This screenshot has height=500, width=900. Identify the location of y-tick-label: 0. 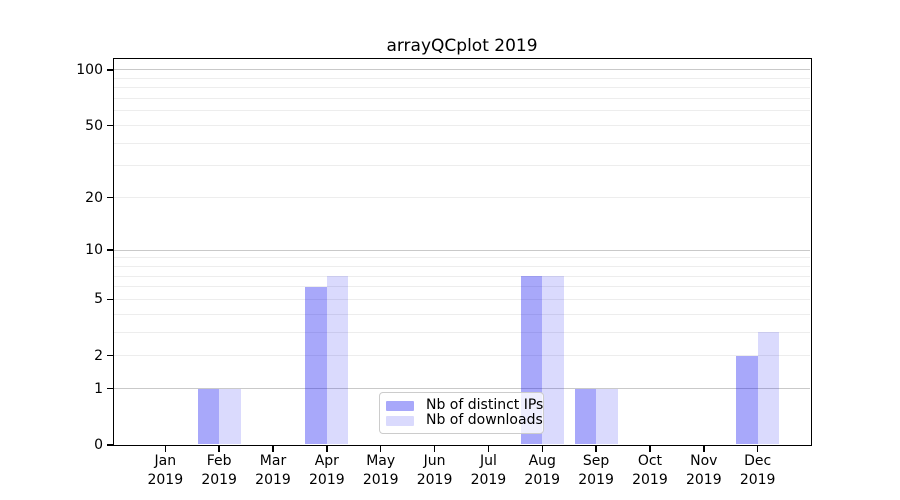
(98, 445).